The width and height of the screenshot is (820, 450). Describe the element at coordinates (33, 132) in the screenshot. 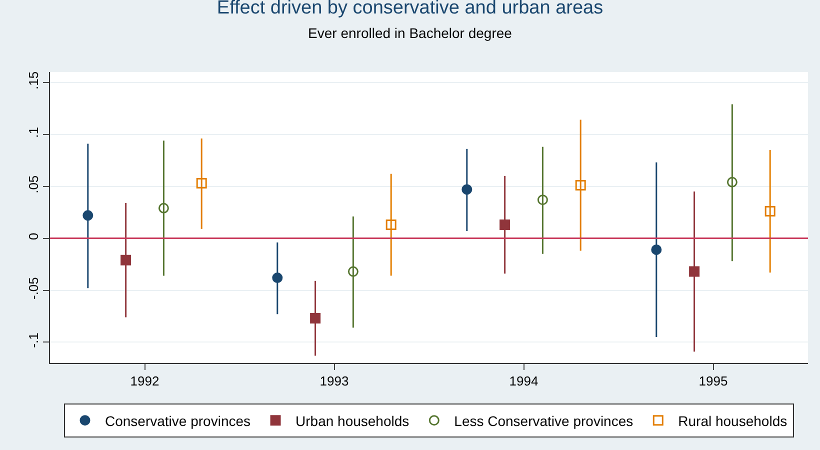

I see `y-tick-label: .1` at that location.